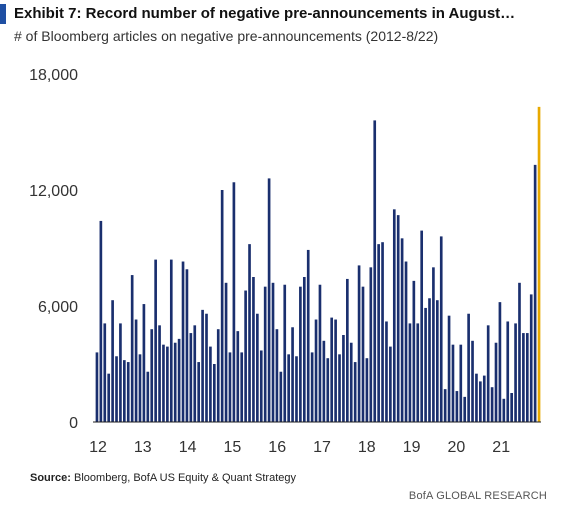 The height and width of the screenshot is (509, 571). What do you see at coordinates (50, 478) in the screenshot?
I see `source-label: Source:` at bounding box center [50, 478].